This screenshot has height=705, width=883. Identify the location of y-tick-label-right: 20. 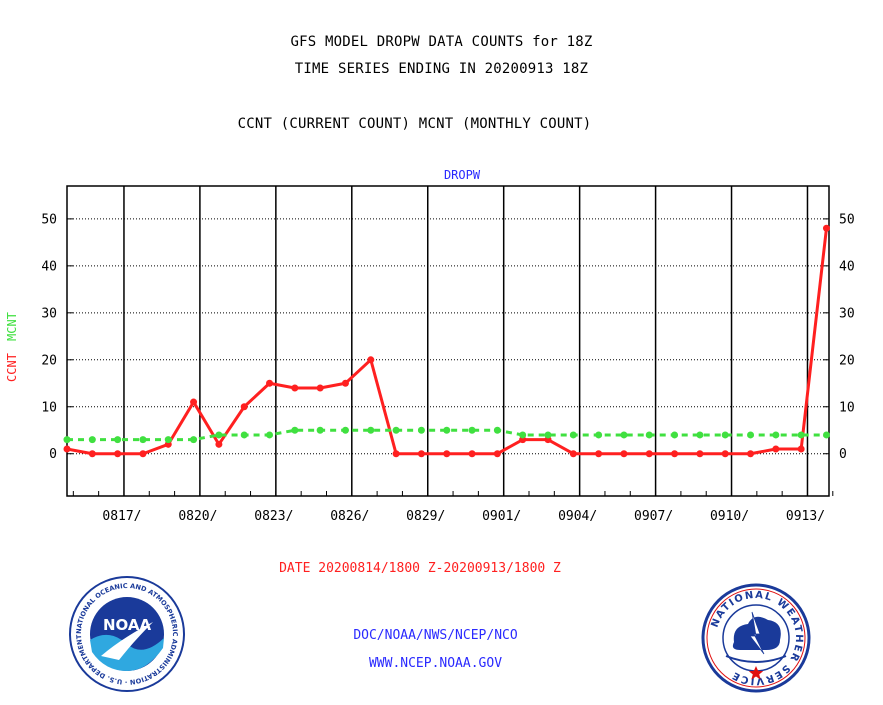
(847, 360).